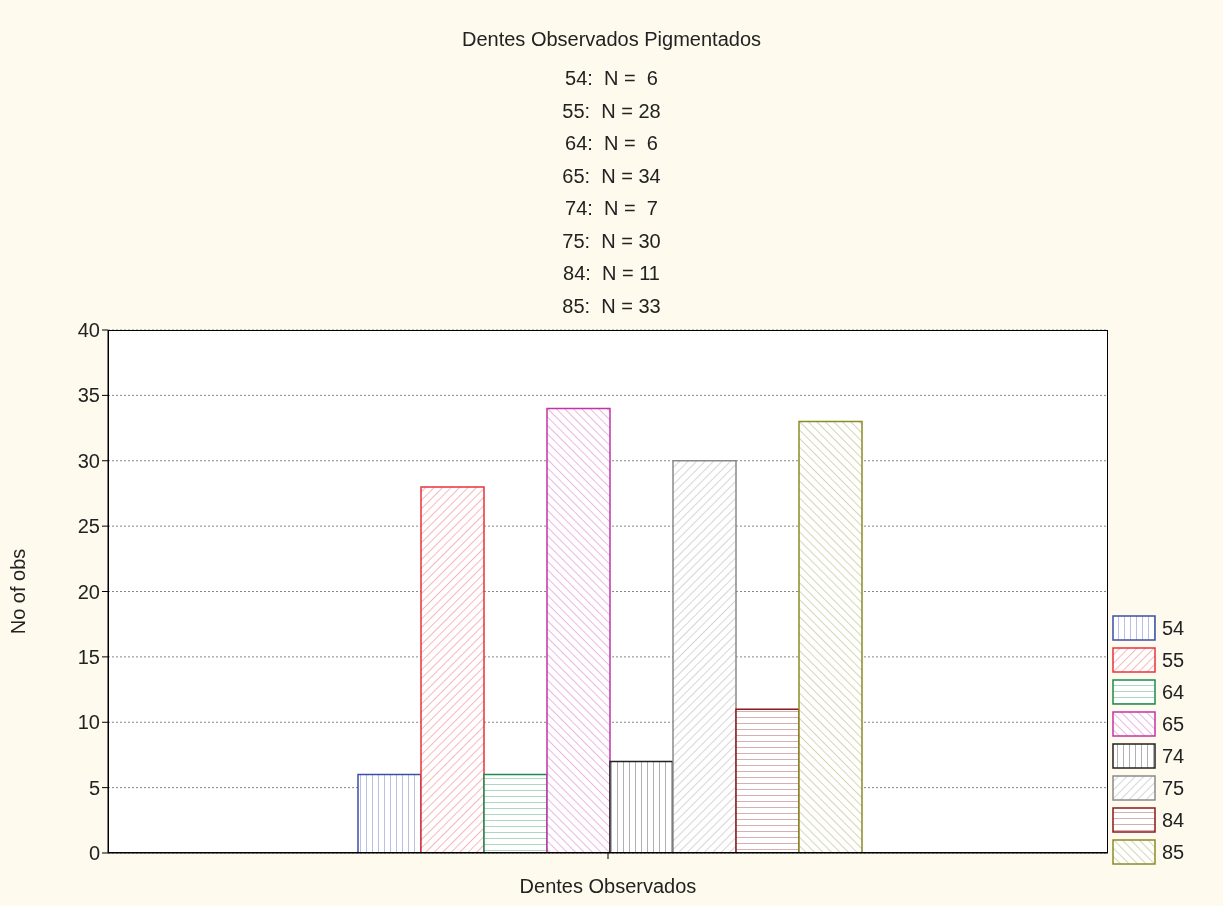 This screenshot has width=1223, height=906. What do you see at coordinates (88, 460) in the screenshot?
I see `y-tick-label: 30` at bounding box center [88, 460].